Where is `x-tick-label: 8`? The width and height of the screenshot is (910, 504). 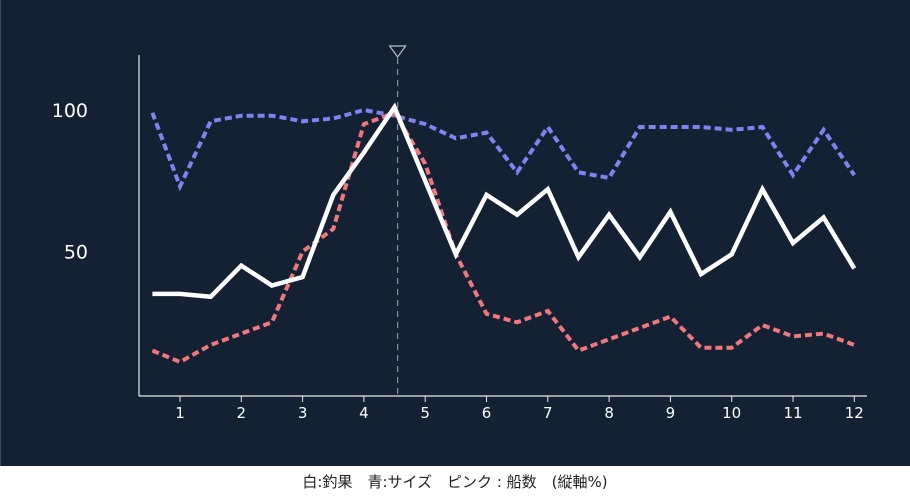
x-tick-label: 8 is located at coordinates (609, 413).